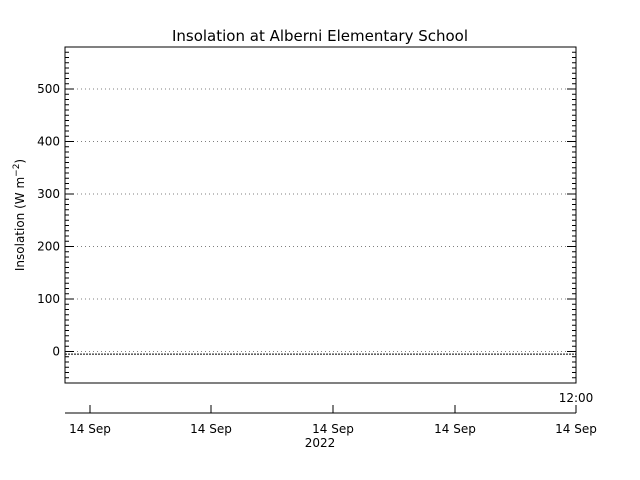 The image size is (640, 480). What do you see at coordinates (20, 224) in the screenshot?
I see `y-axis-label-main: Insolation (W m` at bounding box center [20, 224].